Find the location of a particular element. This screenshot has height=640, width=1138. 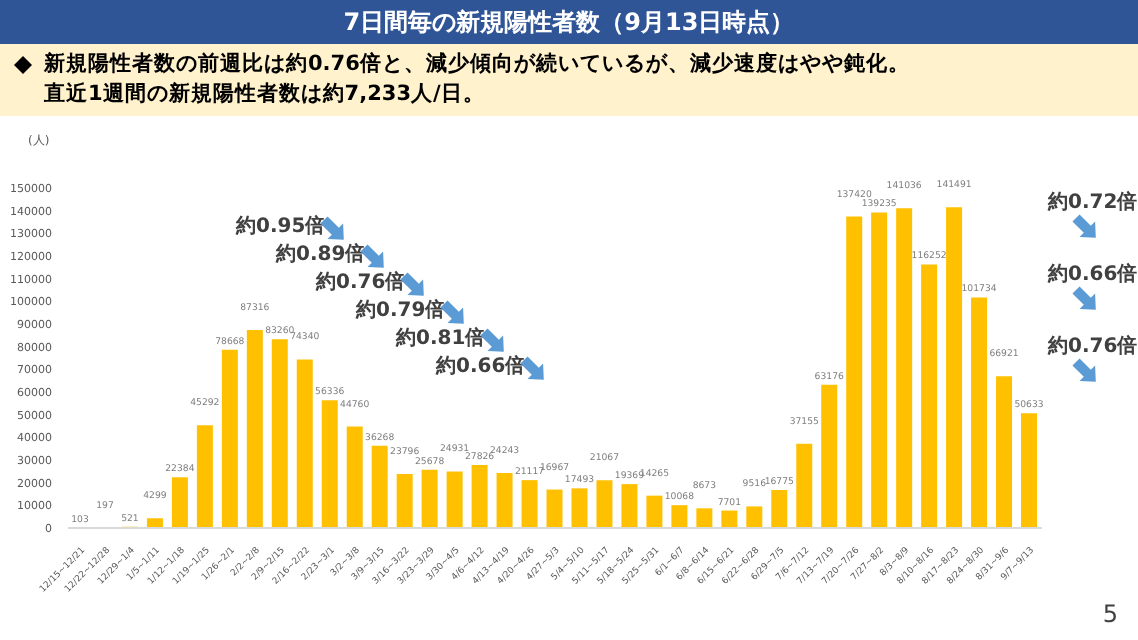

text: 約0.72倍 is located at coordinates (1092, 202).